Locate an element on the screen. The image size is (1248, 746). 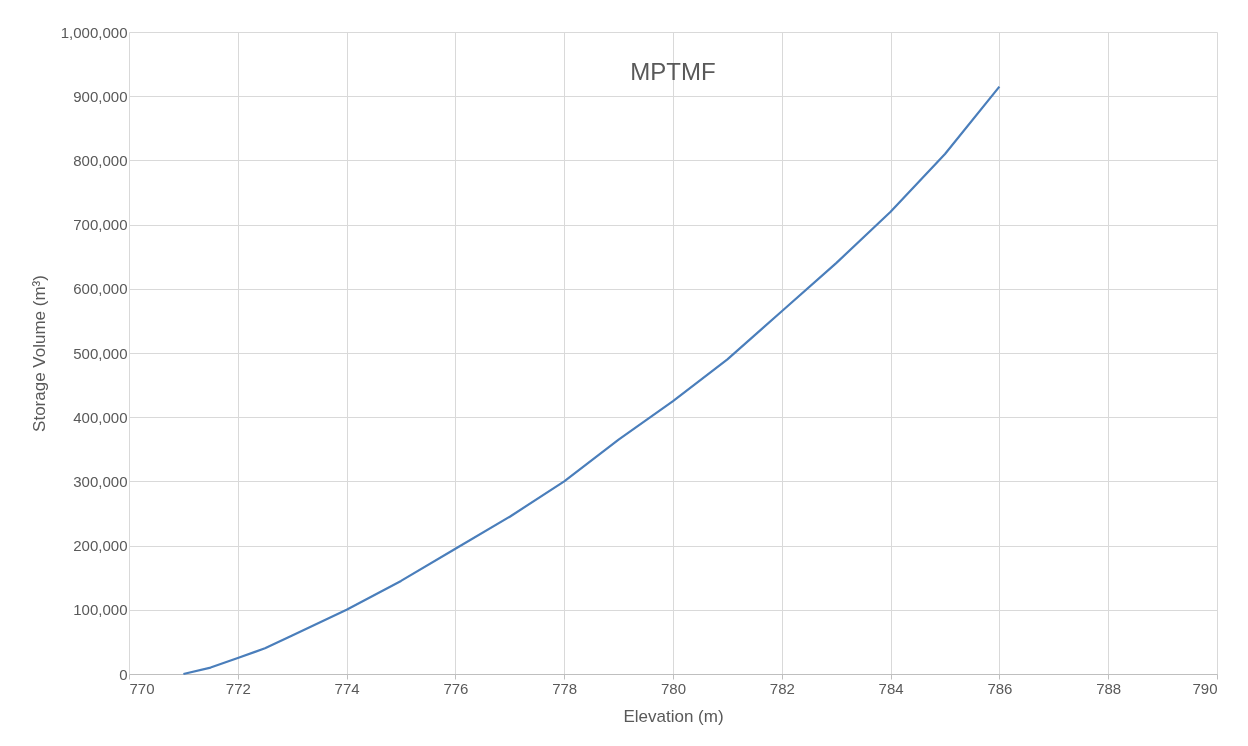
y-tick-label: 400,000 is located at coordinates (100, 417).